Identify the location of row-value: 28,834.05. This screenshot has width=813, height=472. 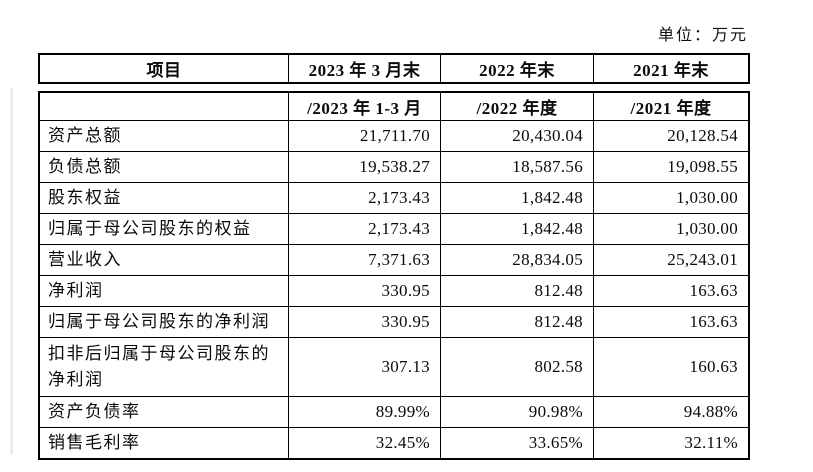
(516, 260).